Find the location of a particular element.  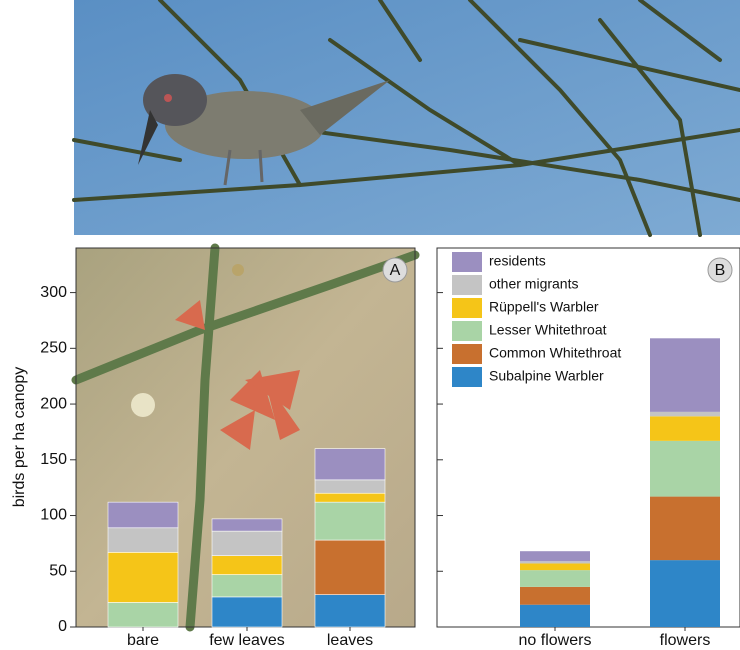

y-tick-label: 300 is located at coordinates (53, 292).